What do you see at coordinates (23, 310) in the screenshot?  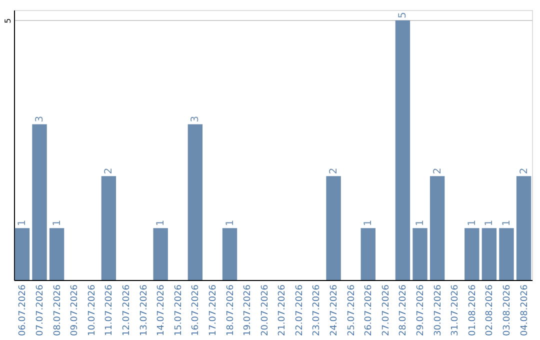 I see `x-tick-label: 06.07.2026` at bounding box center [23, 310].